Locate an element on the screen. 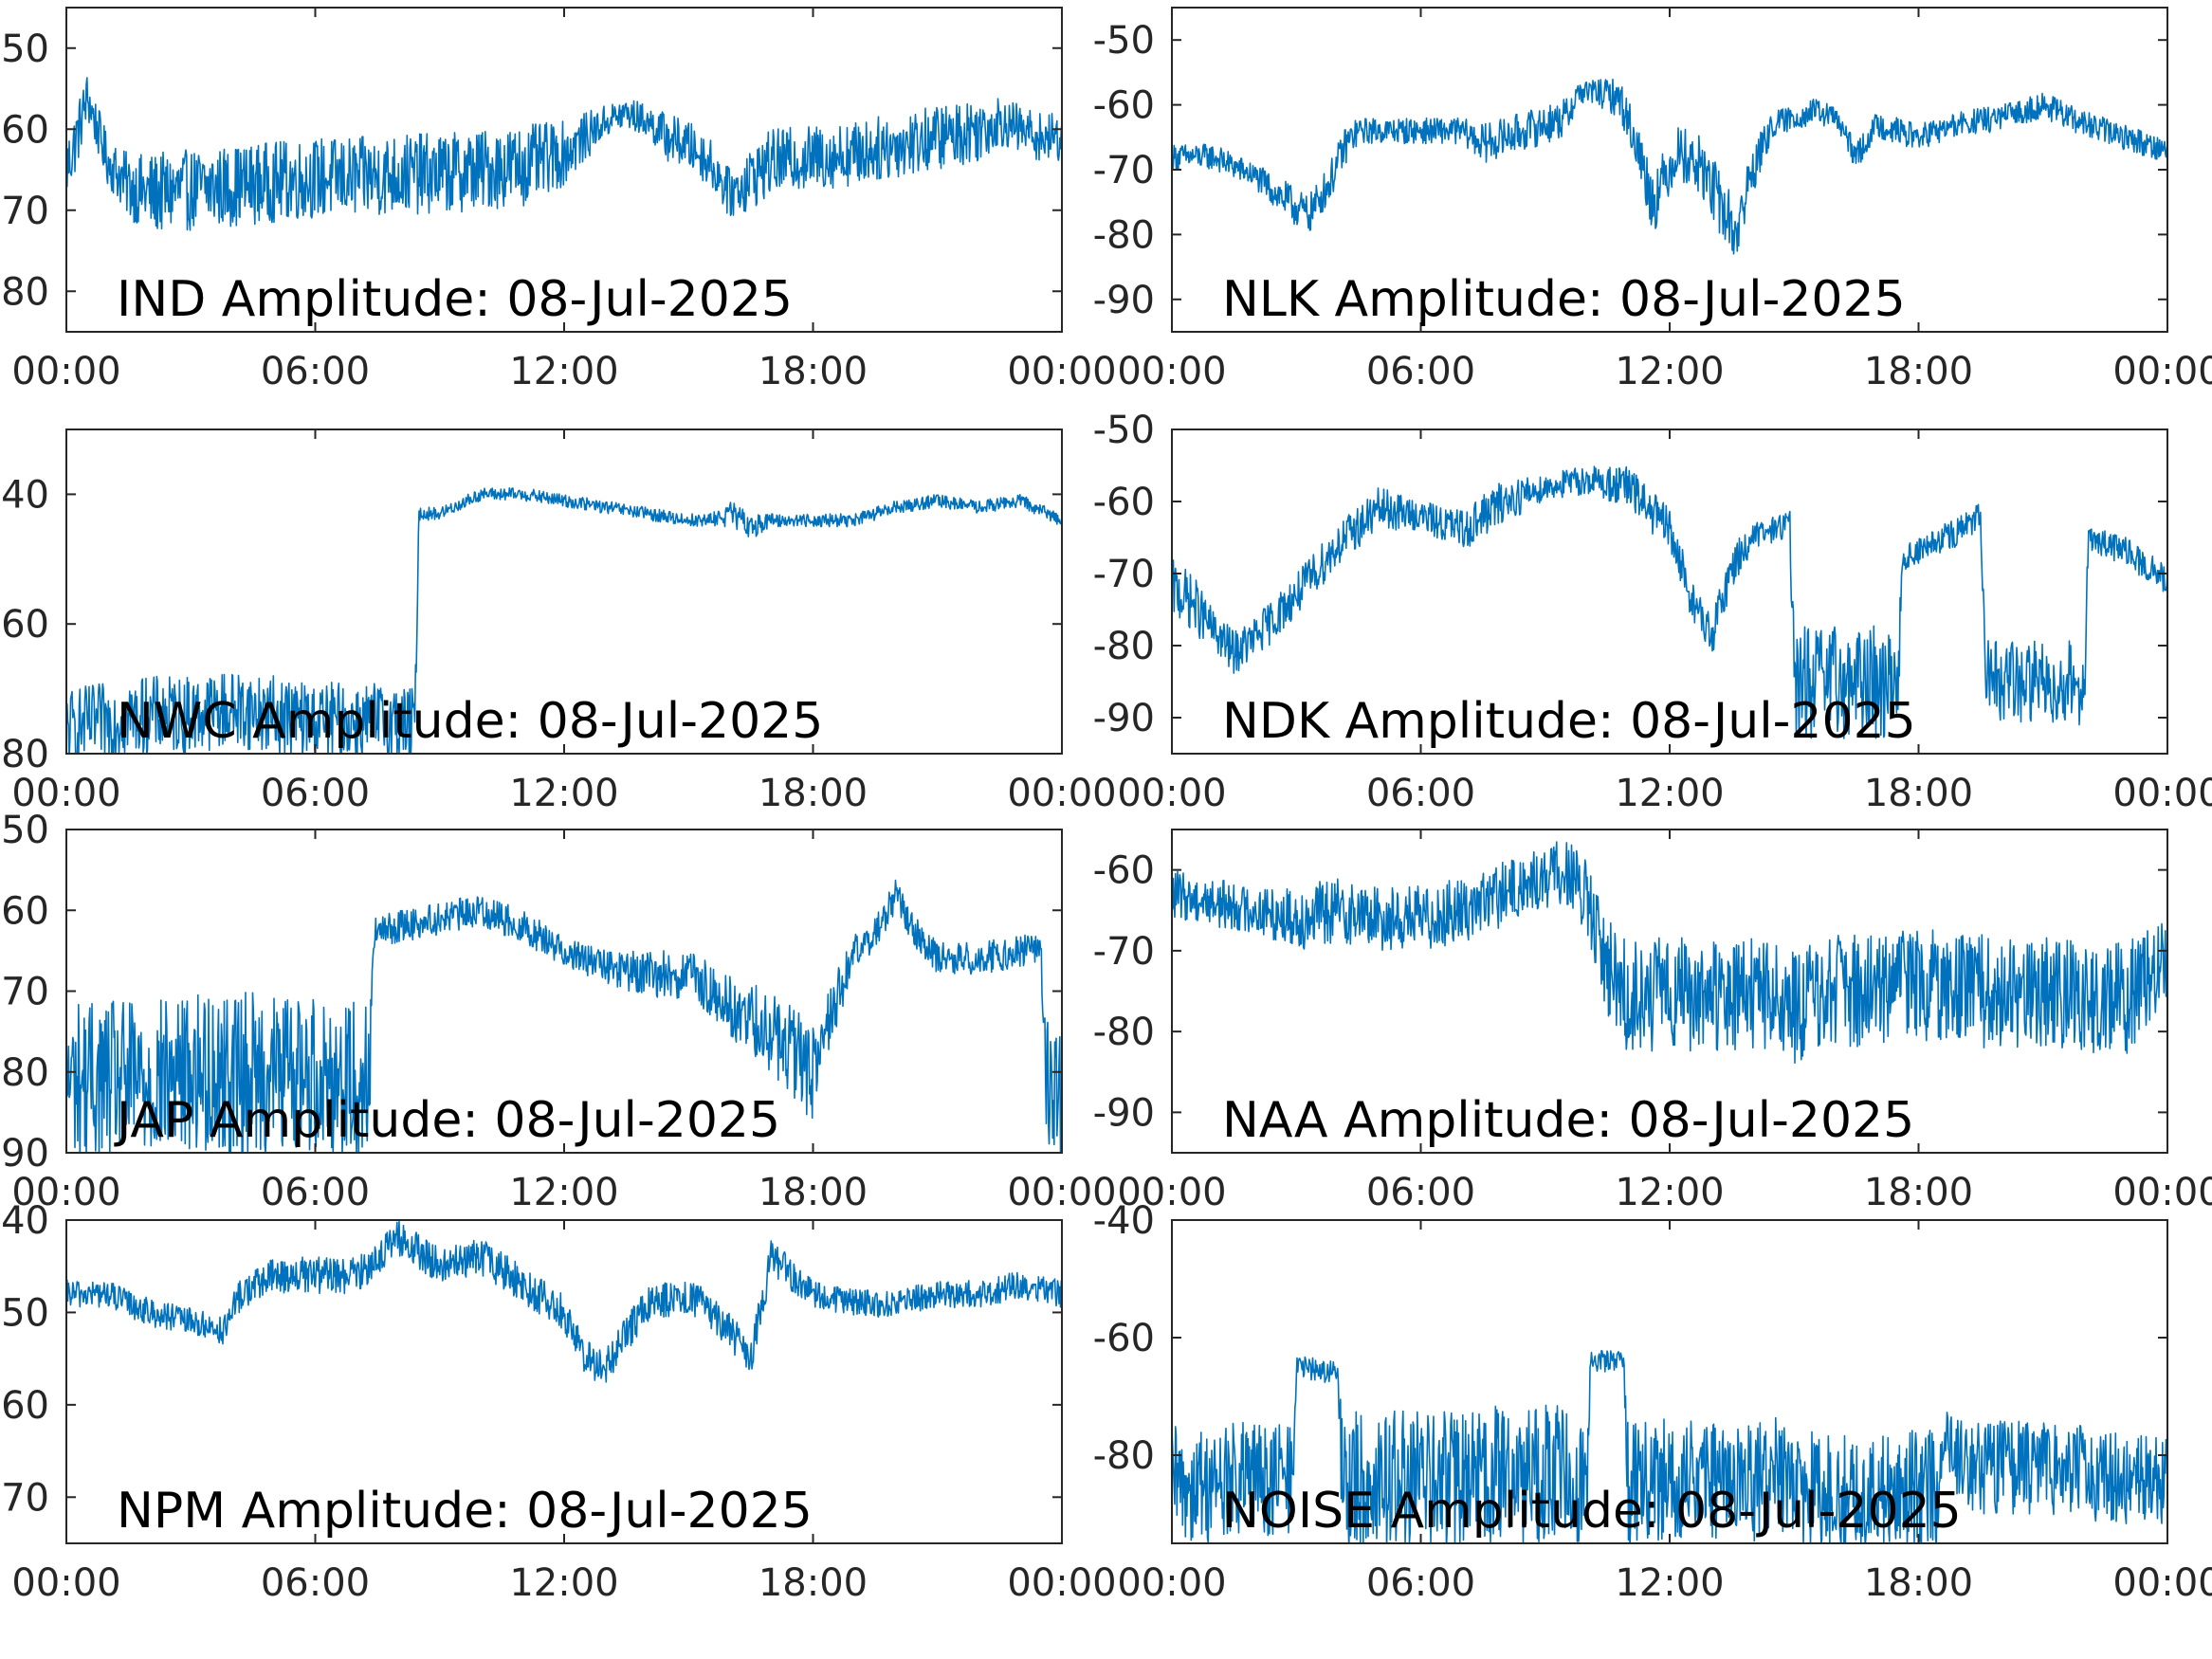 Image resolution: width=2212 pixels, height=1659 pixels. ytick-label: -40 is located at coordinates (1124, 1221).